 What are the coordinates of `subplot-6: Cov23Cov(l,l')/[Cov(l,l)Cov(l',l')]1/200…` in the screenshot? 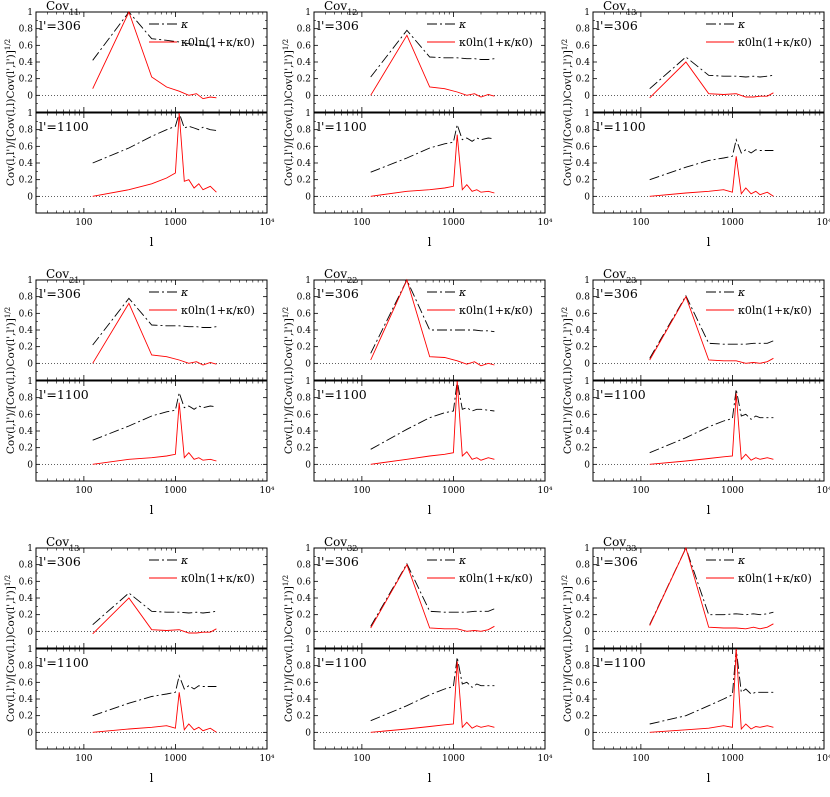 It's located at (695, 392).